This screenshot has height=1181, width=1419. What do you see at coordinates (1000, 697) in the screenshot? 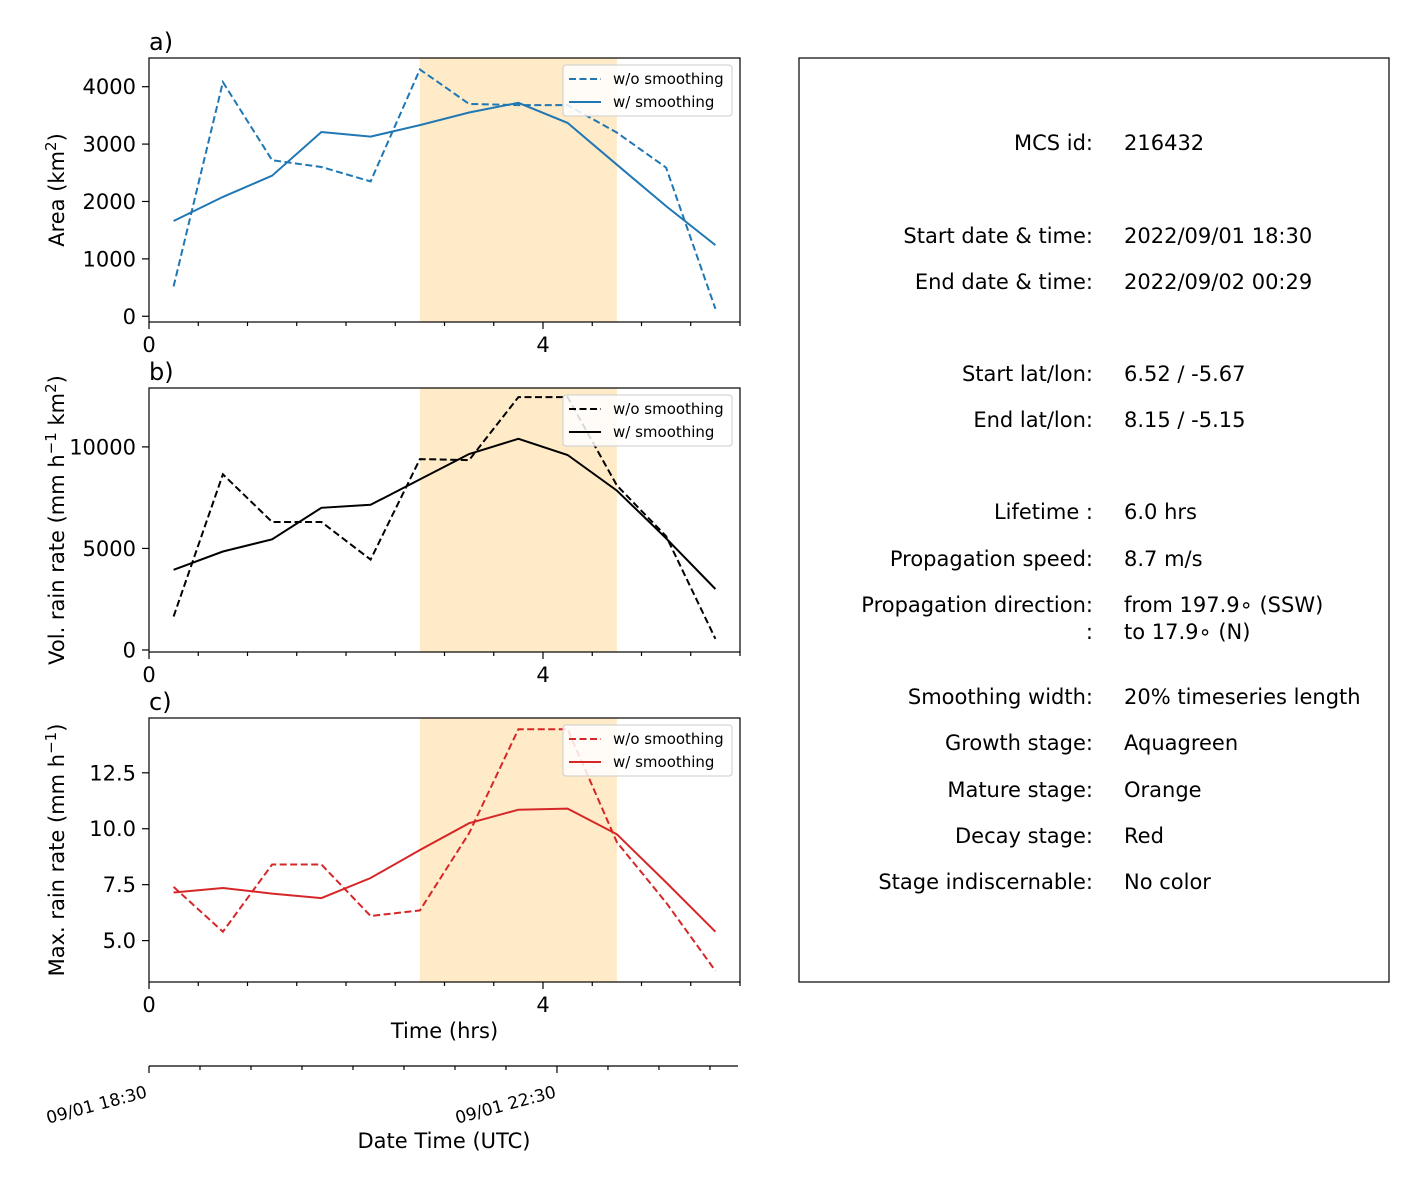
I see `info-key: Smoothing width:` at bounding box center [1000, 697].